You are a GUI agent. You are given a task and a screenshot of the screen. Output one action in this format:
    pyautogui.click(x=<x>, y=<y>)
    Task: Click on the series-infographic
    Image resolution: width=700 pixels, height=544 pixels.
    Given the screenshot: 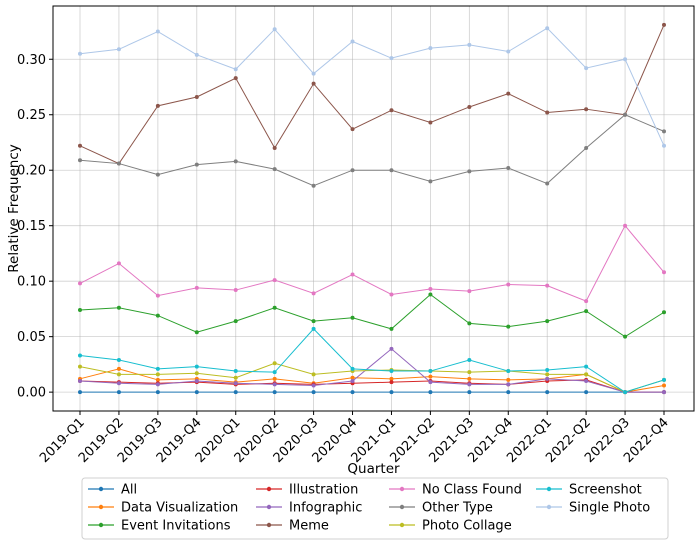 What is the action you would take?
    pyautogui.click(x=372, y=370)
    